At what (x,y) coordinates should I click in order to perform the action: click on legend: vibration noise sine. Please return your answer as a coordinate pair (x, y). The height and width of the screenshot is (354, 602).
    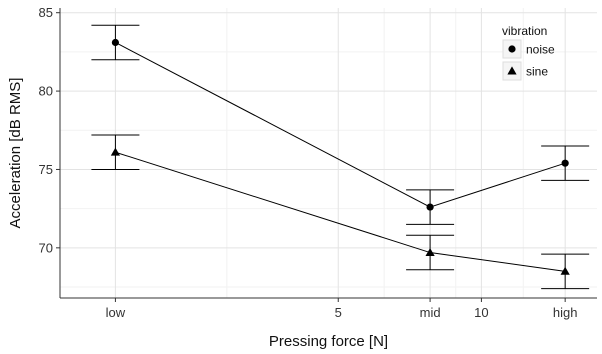
    Looking at the image, I should click on (528, 52).